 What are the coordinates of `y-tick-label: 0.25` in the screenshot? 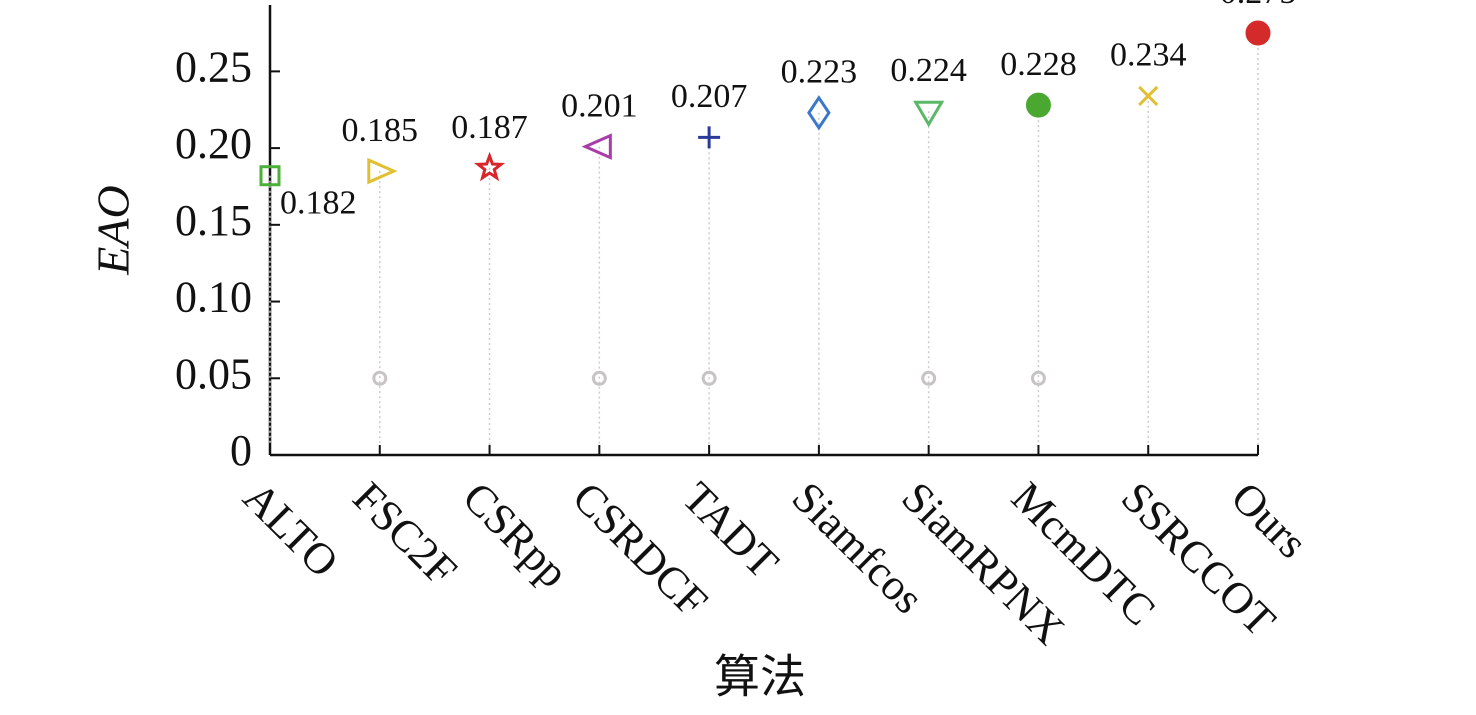 It's located at (213, 66).